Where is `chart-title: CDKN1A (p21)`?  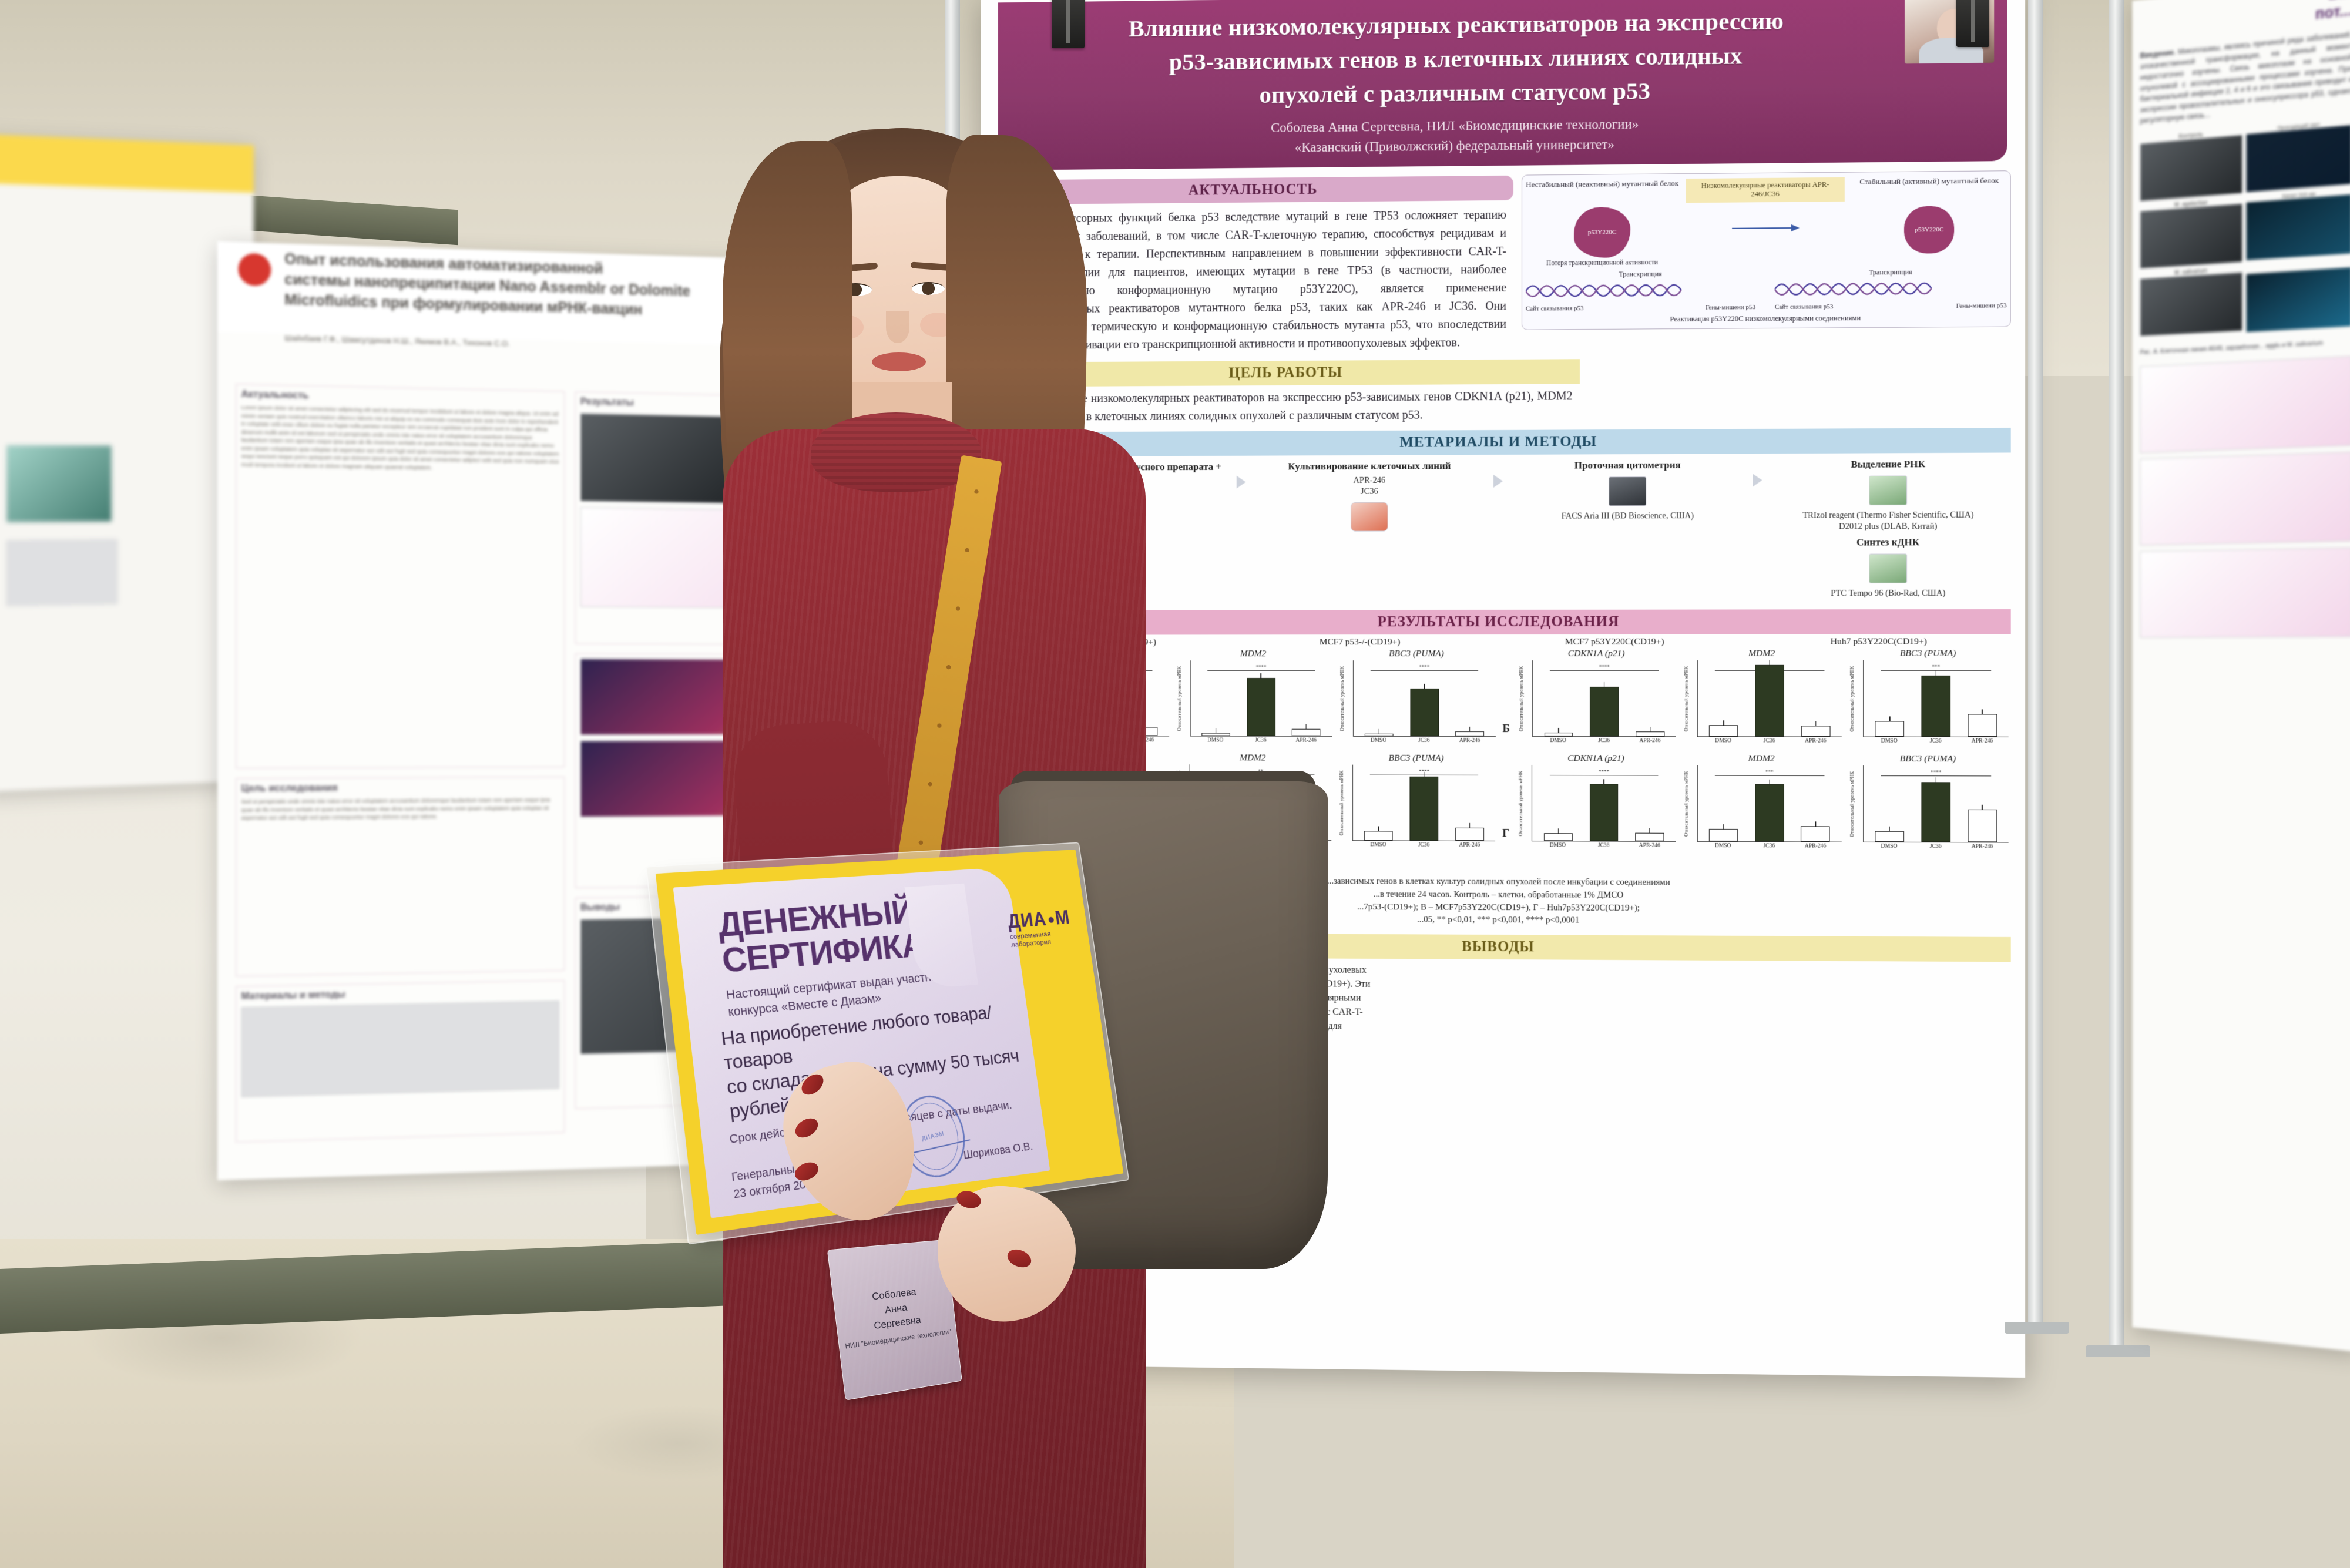 chart-title: CDKN1A (p21) is located at coordinates (1596, 654).